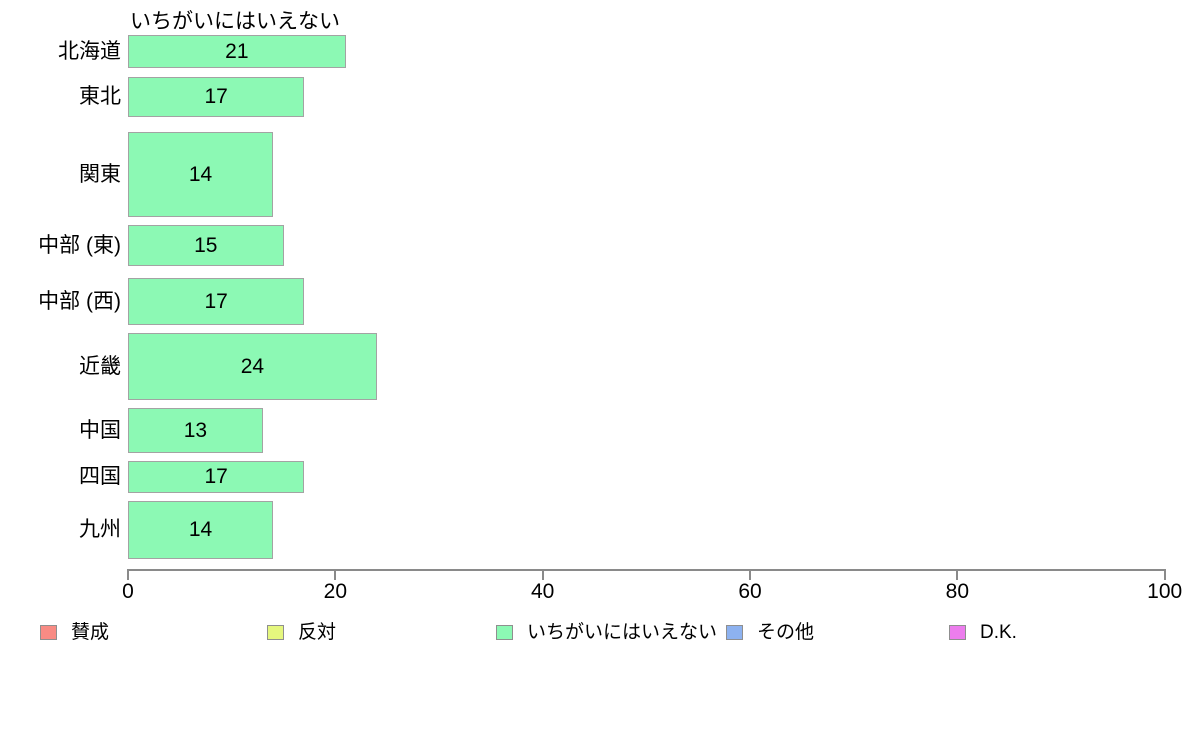 The height and width of the screenshot is (736, 1188). I want to click on x-axis-tick-label: 0, so click(128, 591).